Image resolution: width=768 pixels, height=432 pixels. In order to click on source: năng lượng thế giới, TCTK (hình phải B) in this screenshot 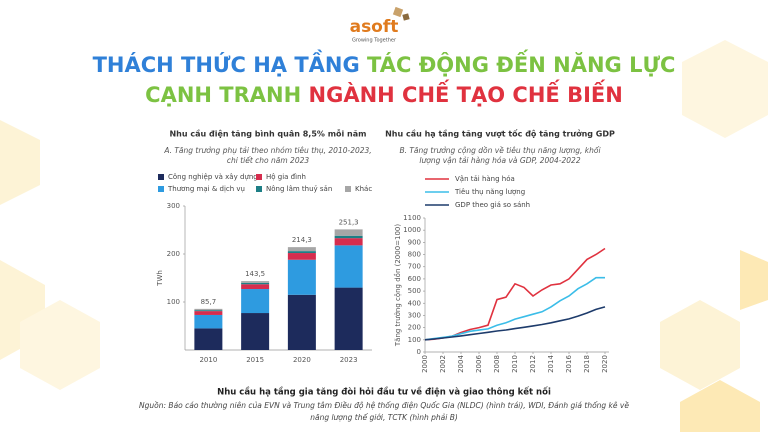, I will do `click(384, 417)`.